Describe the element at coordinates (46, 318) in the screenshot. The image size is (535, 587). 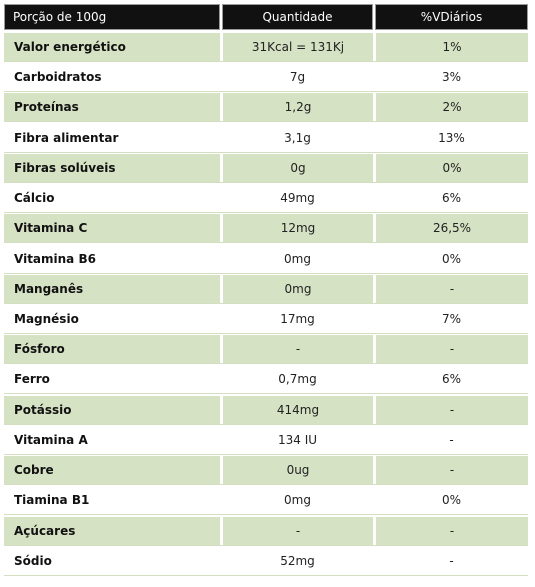
I see `nutrient-name: Magnésio` at that location.